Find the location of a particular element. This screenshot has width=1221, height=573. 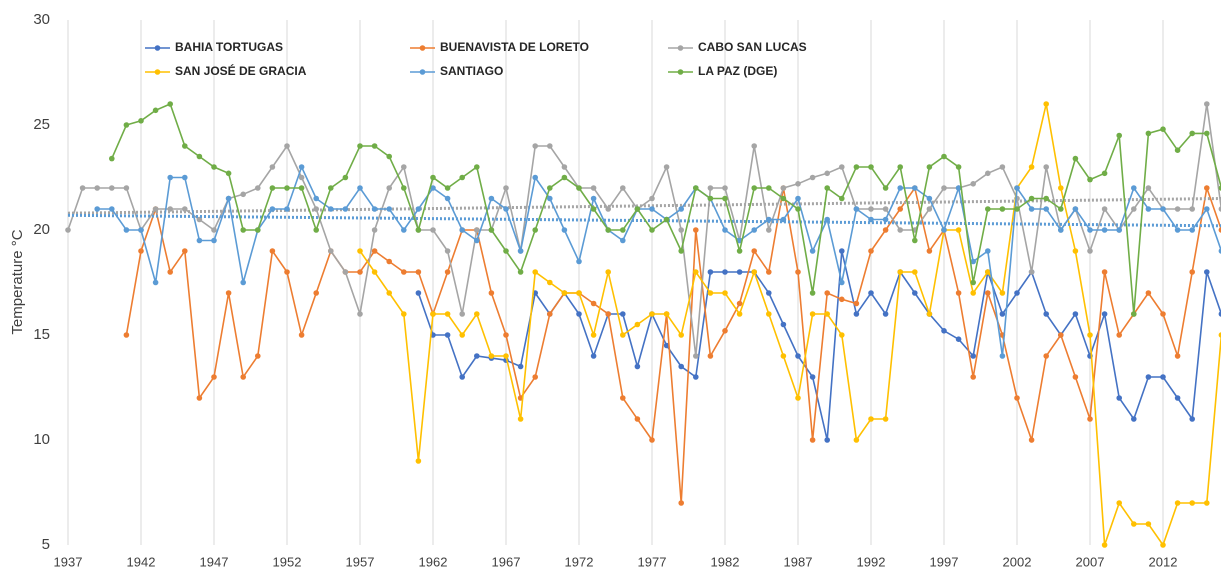

x-tick-label: 1947 is located at coordinates (214, 561).